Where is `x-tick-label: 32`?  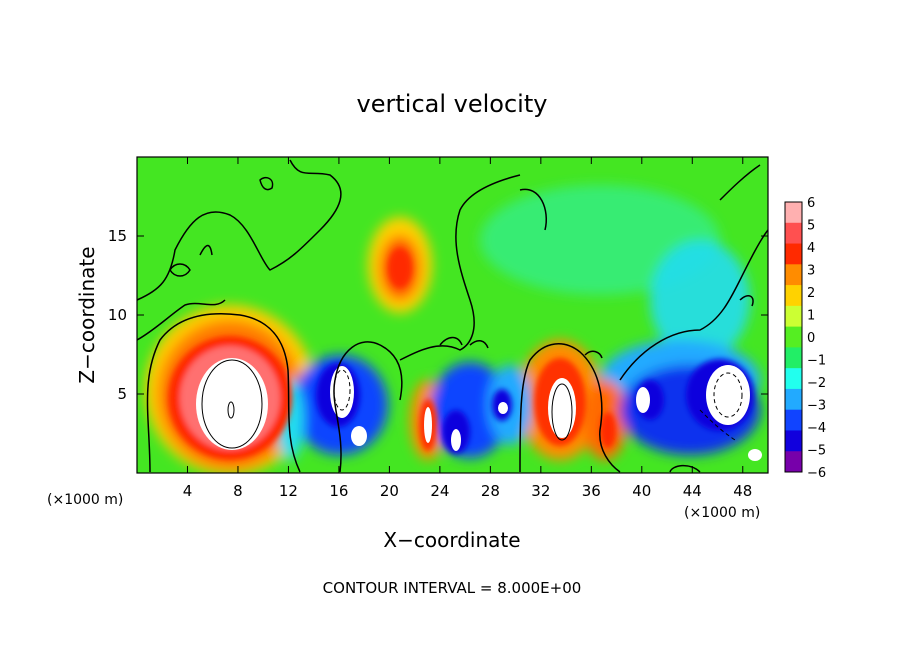 x-tick-label: 32 is located at coordinates (540, 491).